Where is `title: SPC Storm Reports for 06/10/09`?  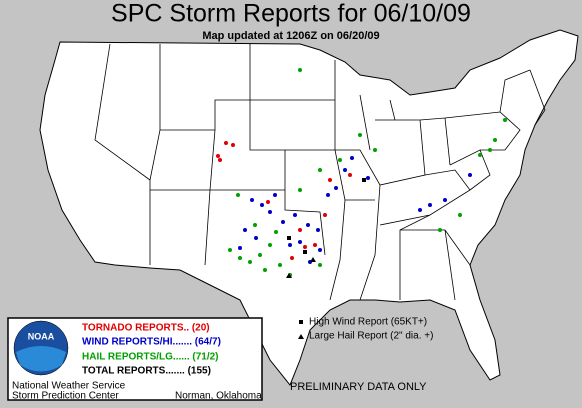
title: SPC Storm Reports for 06/10/09 is located at coordinates (291, 14).